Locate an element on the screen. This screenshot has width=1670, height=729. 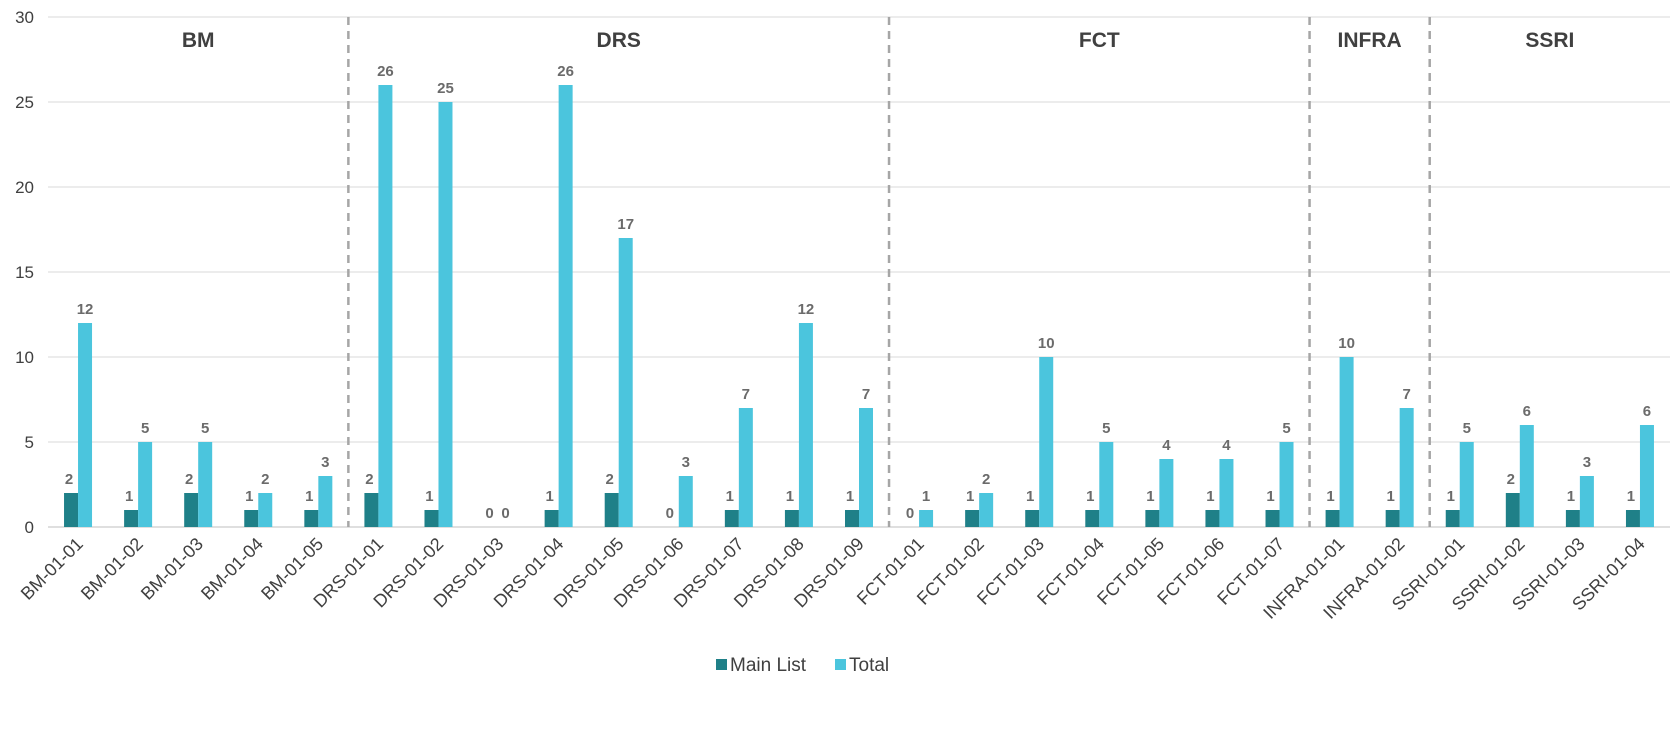
x-tick-label: BM-01-03 is located at coordinates (172, 569).